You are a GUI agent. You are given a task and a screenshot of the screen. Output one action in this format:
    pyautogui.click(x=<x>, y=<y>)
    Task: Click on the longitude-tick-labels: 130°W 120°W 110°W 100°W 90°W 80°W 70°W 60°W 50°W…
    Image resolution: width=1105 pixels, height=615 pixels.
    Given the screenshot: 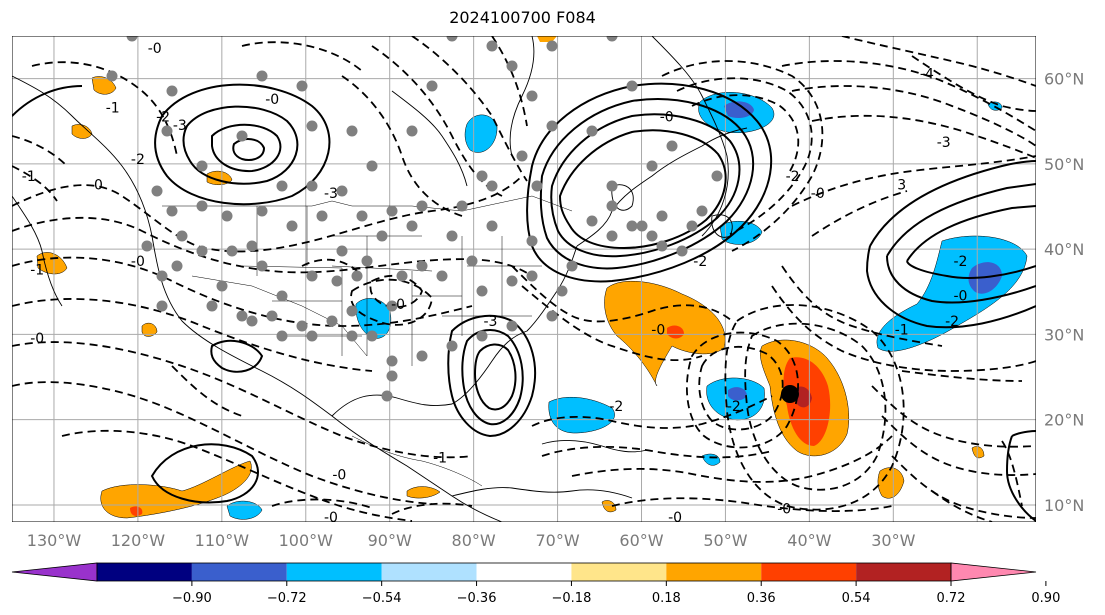 What is the action you would take?
    pyautogui.click(x=471, y=540)
    